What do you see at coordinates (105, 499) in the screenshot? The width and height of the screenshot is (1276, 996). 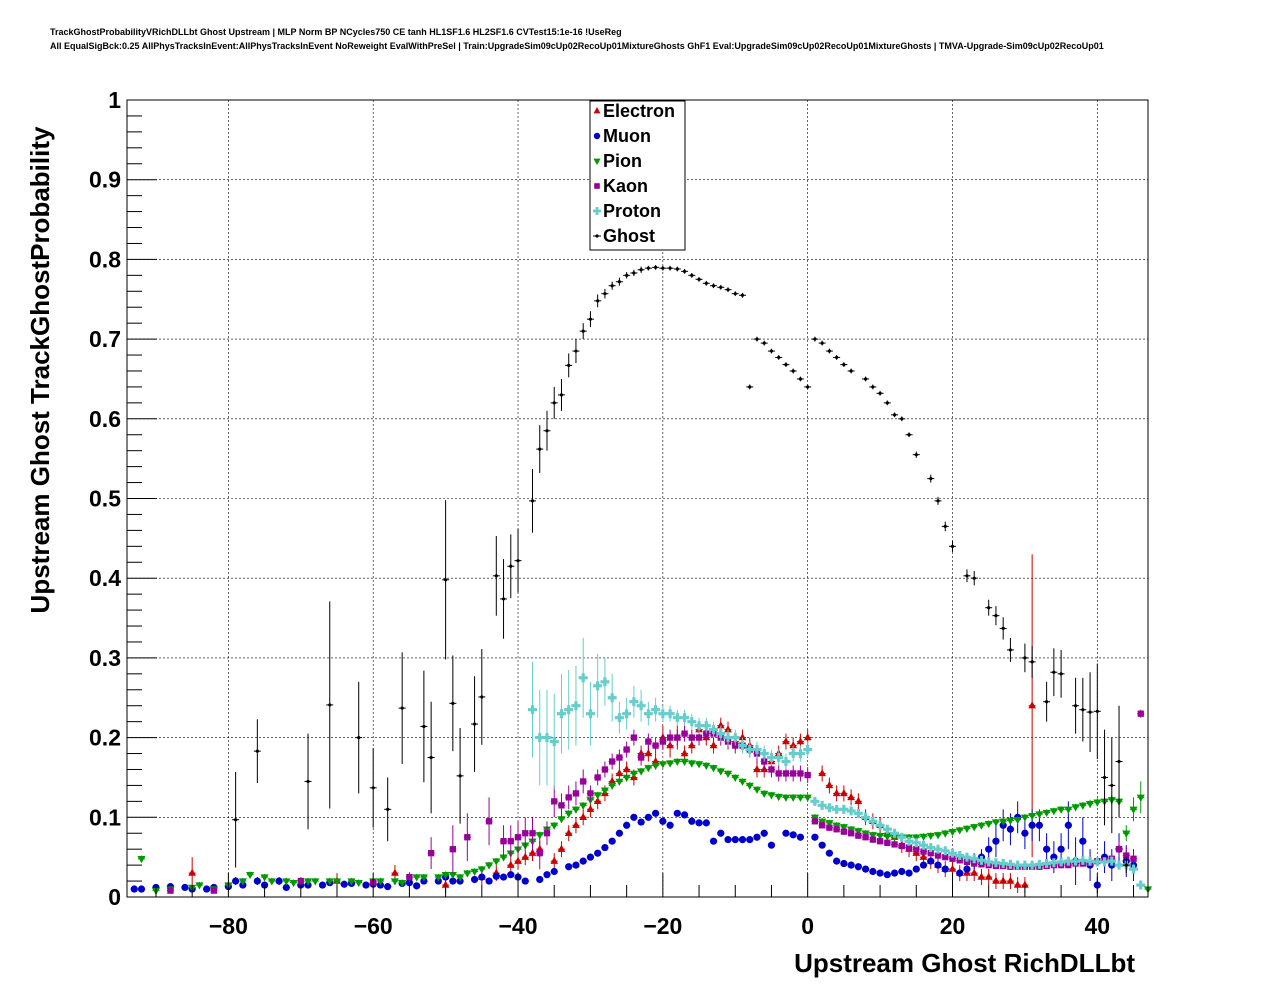 I see `y-tick-label: 0.5` at bounding box center [105, 499].